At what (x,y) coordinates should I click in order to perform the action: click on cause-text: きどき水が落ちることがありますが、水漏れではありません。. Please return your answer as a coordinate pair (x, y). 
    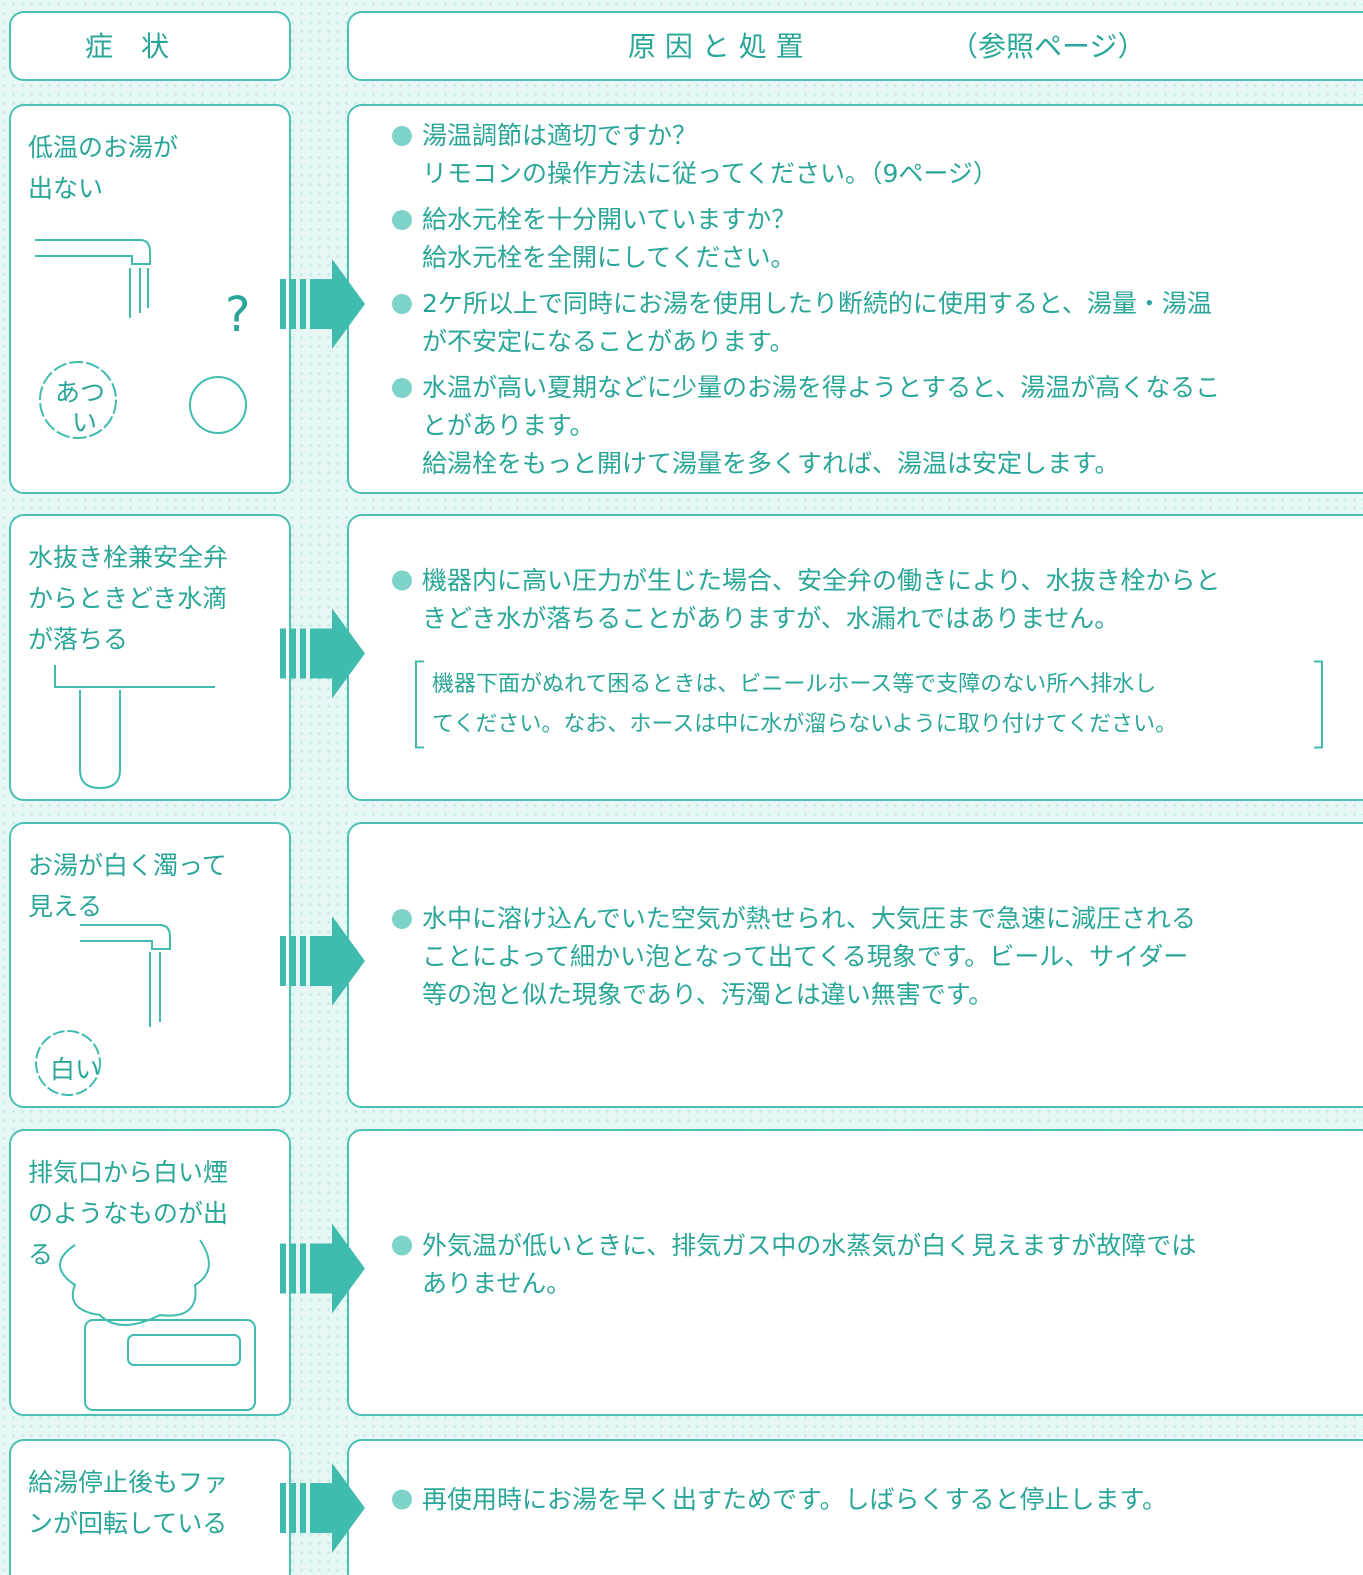
    Looking at the image, I should click on (771, 618).